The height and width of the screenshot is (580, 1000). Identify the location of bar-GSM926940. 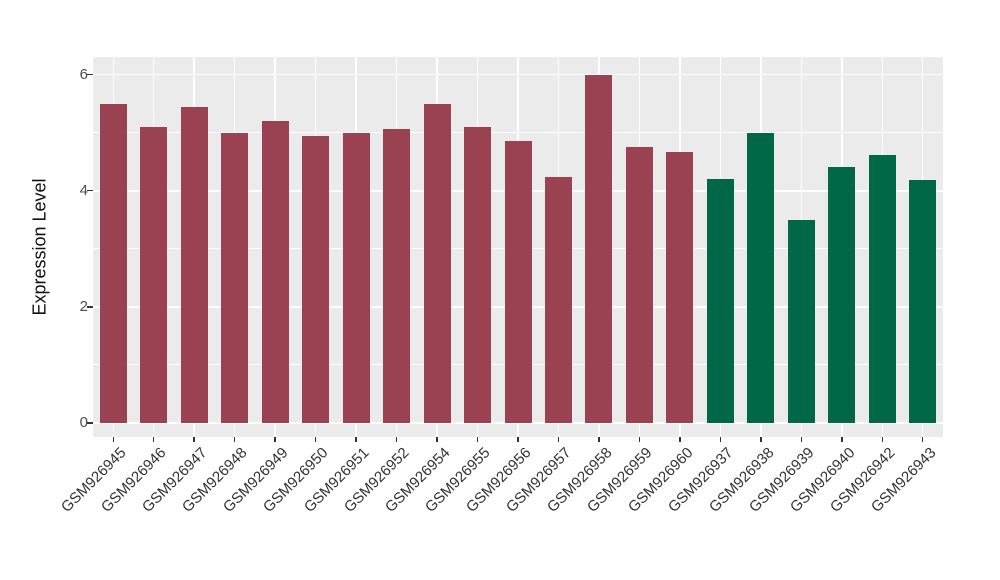
(842, 294).